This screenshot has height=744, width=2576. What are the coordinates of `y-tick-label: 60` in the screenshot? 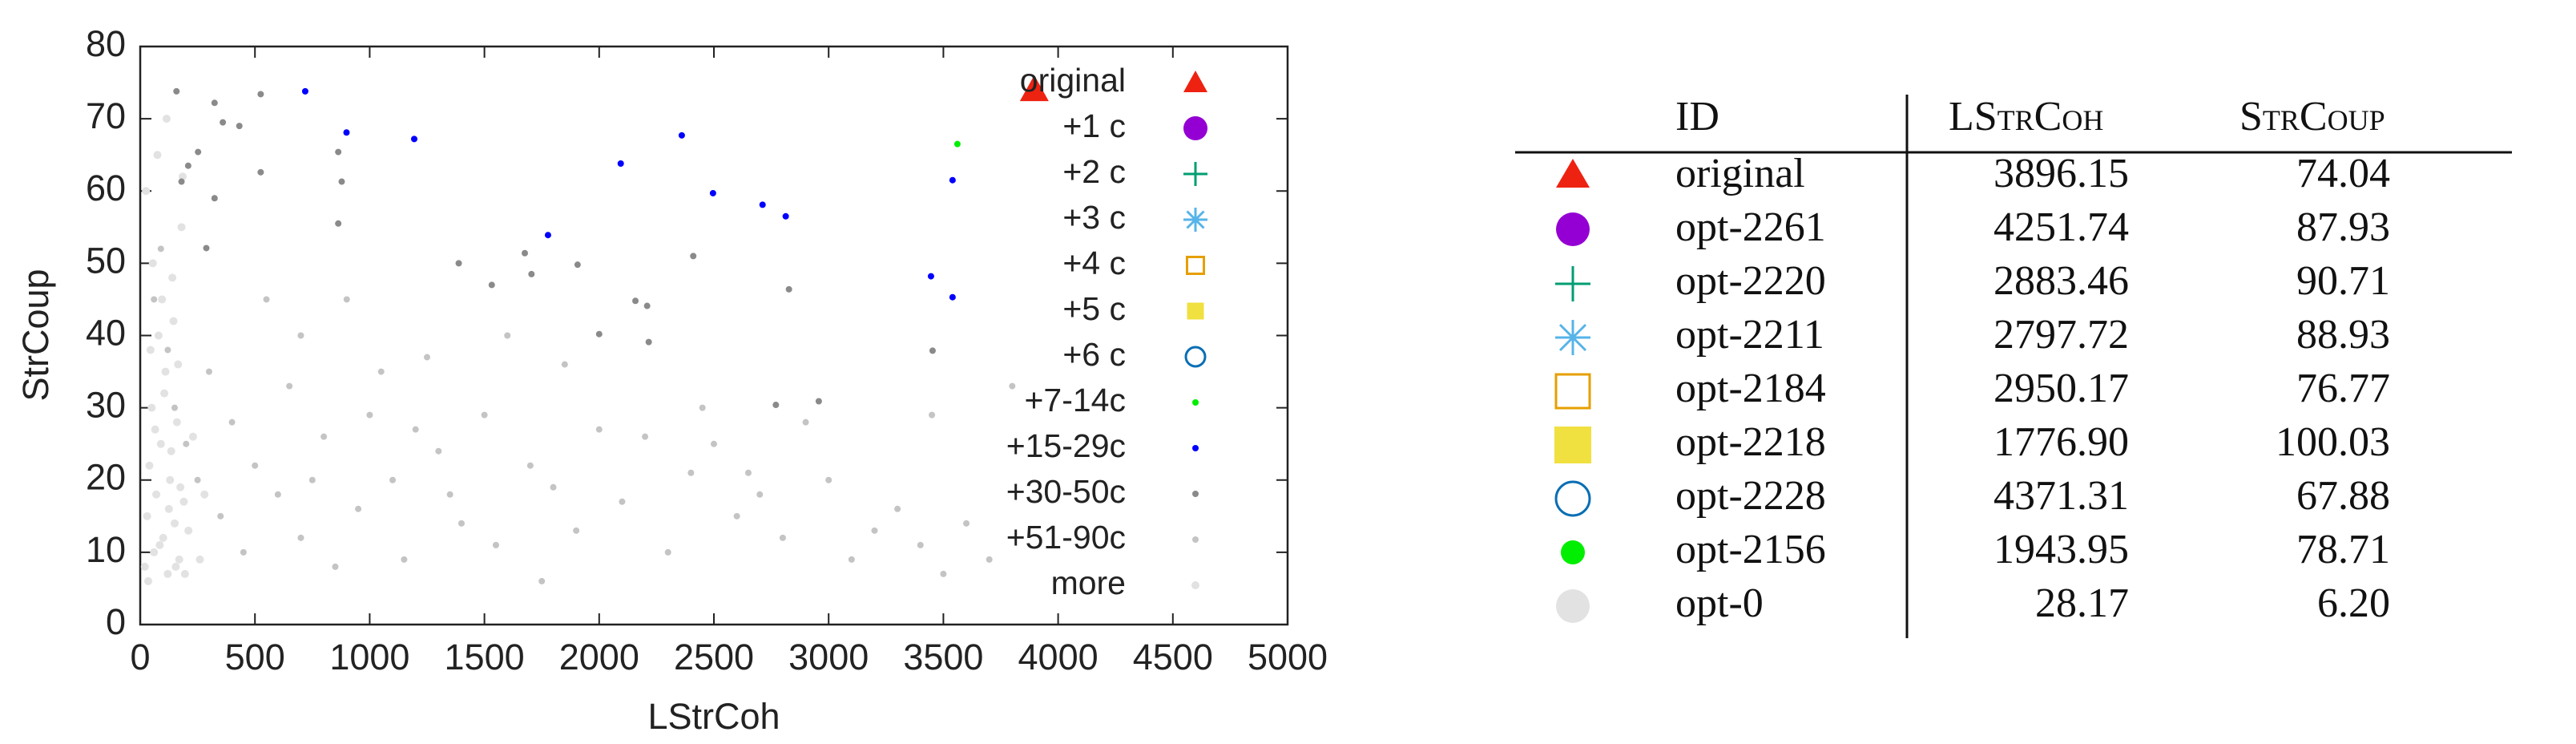 It's located at (106, 188).